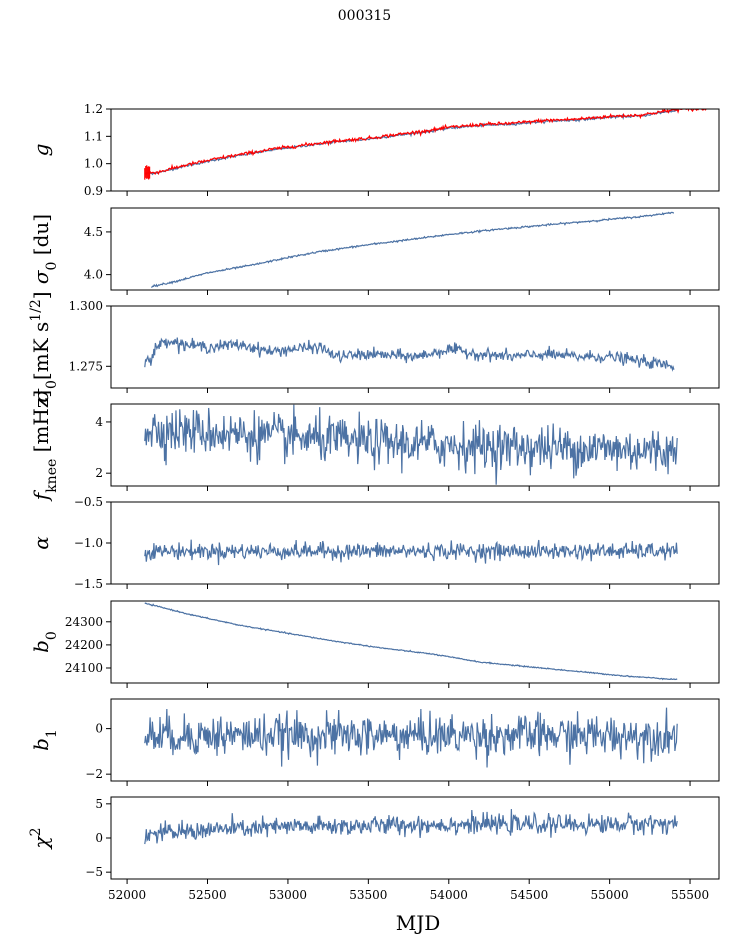 Image resolution: width=729 pixels, height=944 pixels. I want to click on panel-5: −1.5 −1.0 −0.5 α, so click(374, 543).